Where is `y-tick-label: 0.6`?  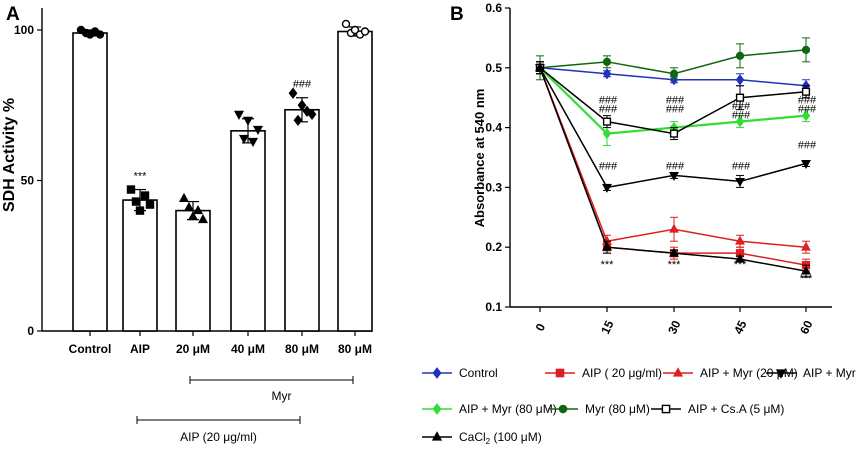
y-tick-label: 0.6 is located at coordinates (493, 8).